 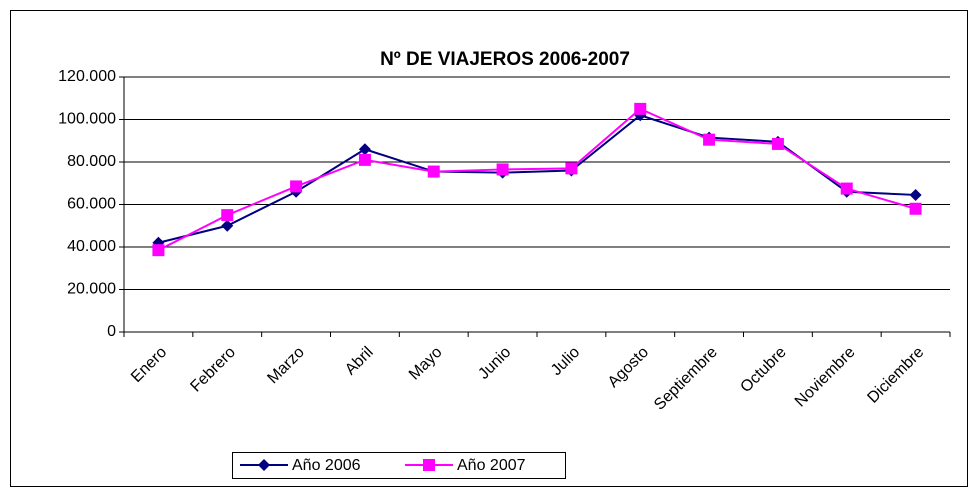 I want to click on y-tick-label: 80.000, so click(x=91, y=161).